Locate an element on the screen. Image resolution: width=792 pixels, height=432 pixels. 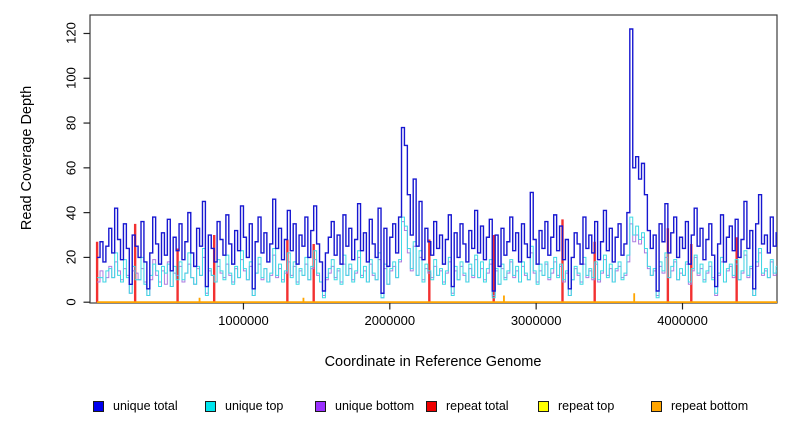
legend-item-repeat-total: repeat total is located at coordinates (467, 406).